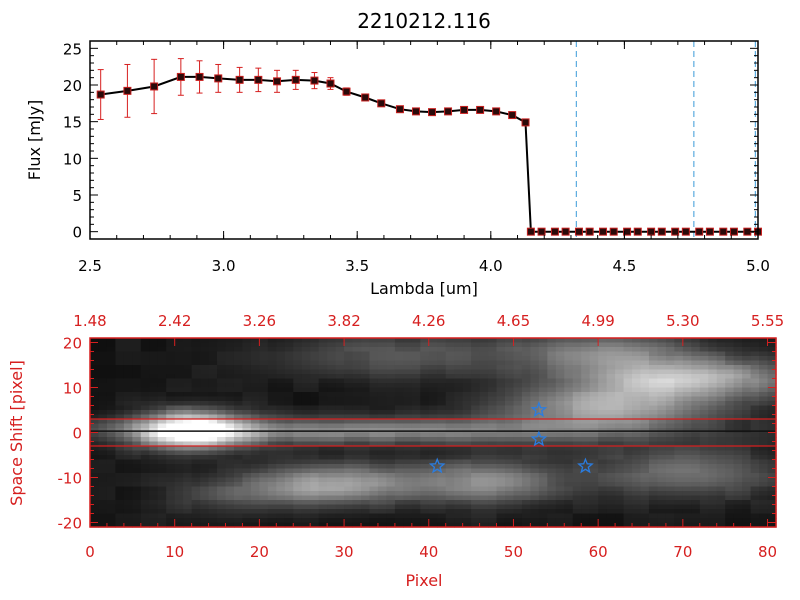 Image resolution: width=800 pixels, height=600 pixels. Describe the element at coordinates (259, 552) in the screenshot. I see `img-x-tick-label: 20` at that location.